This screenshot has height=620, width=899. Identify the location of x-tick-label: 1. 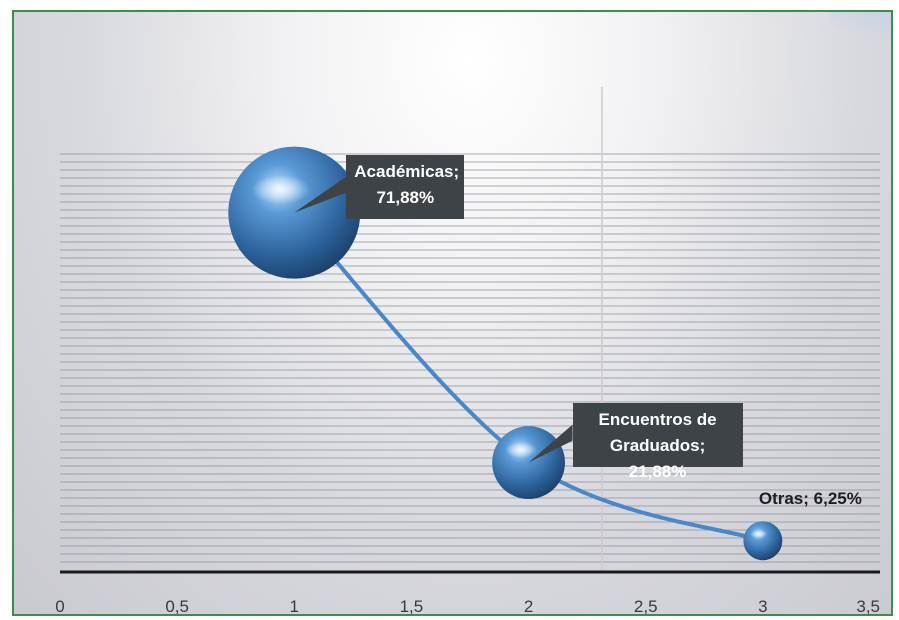
(294, 606).